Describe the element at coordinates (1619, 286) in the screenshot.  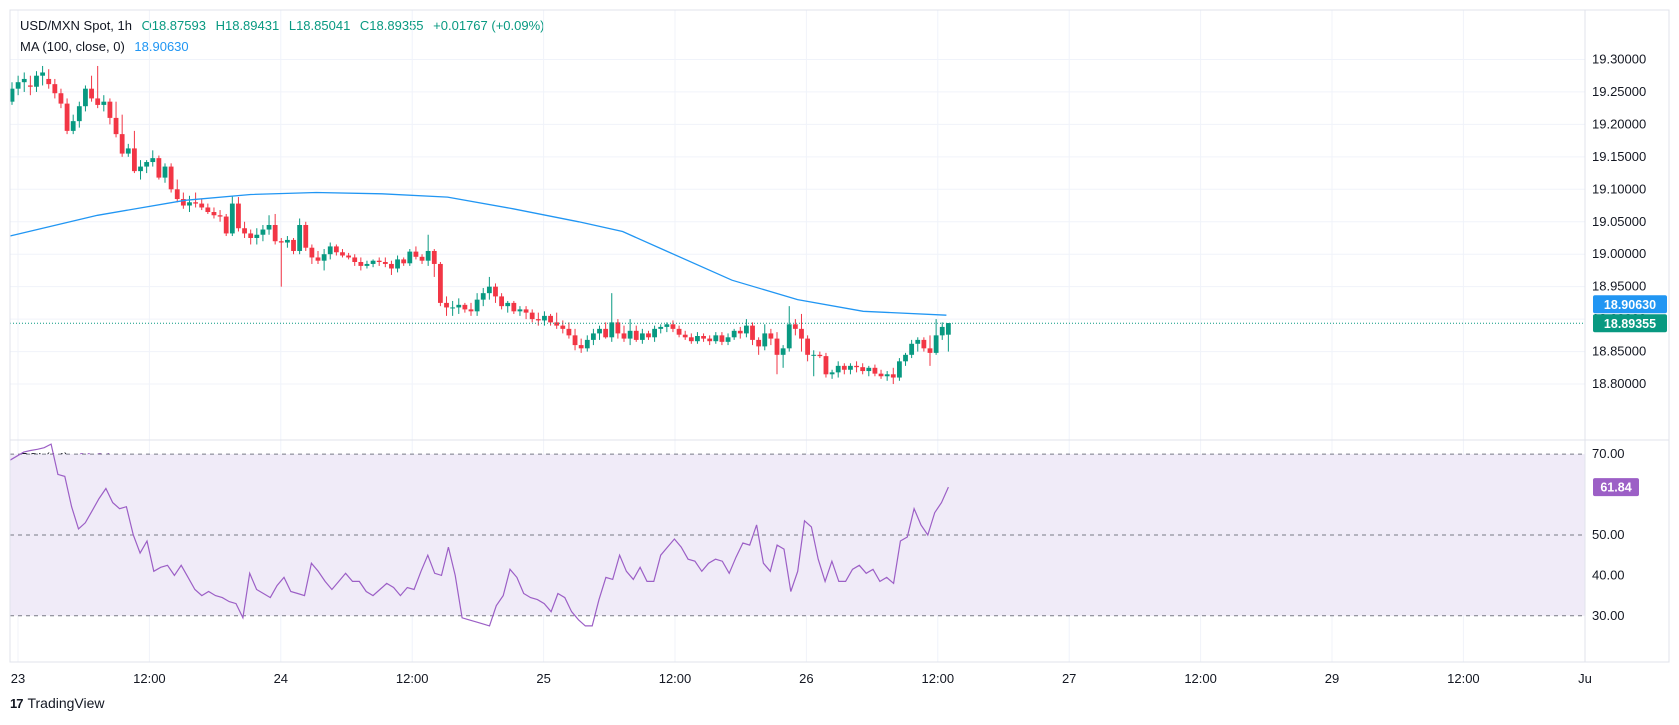
I see `price-tick-label: 18.95000` at that location.